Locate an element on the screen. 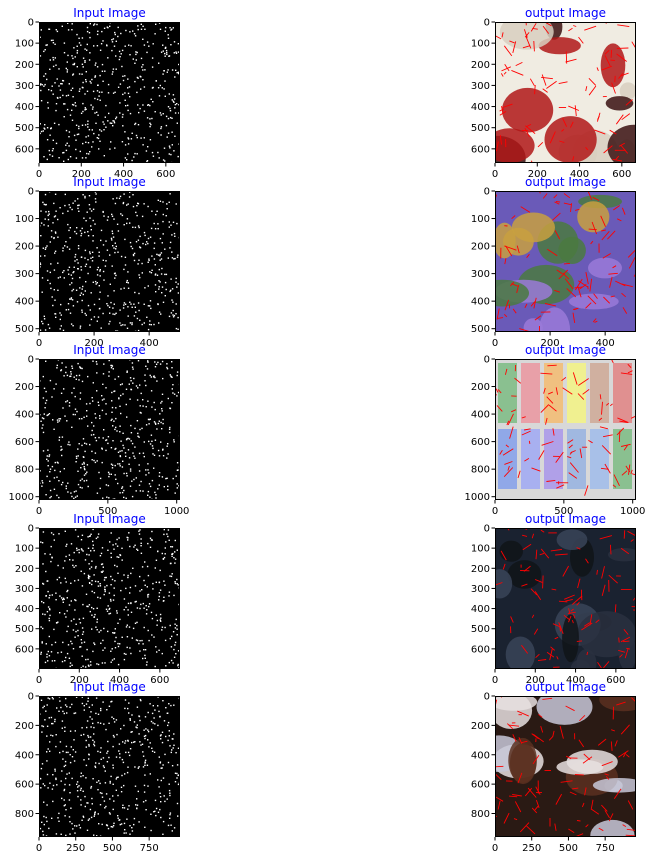 This screenshot has width=650, height=862. x-tick-label: 0 is located at coordinates (495, 174).